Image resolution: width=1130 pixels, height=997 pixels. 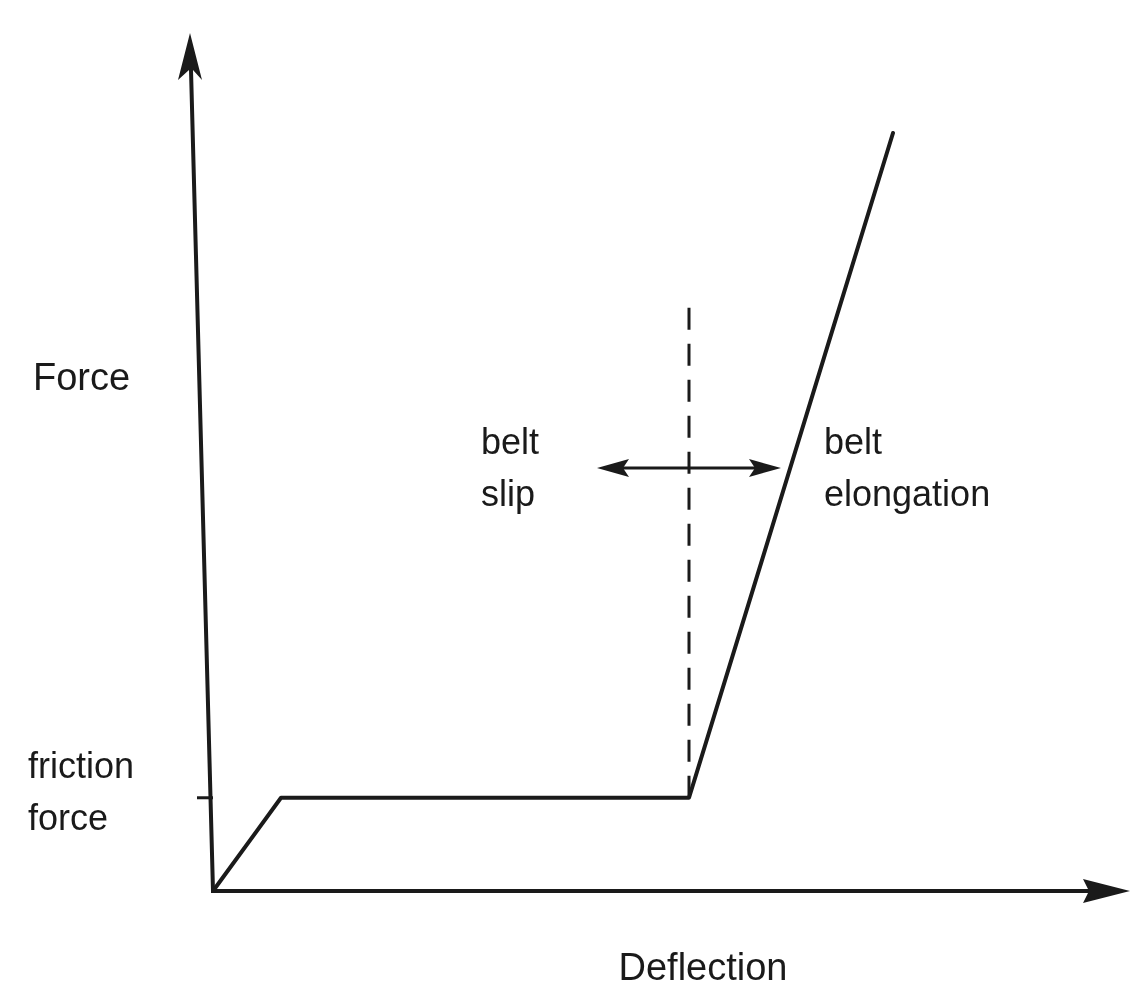 I want to click on text: friction force, so click(x=81, y=791).